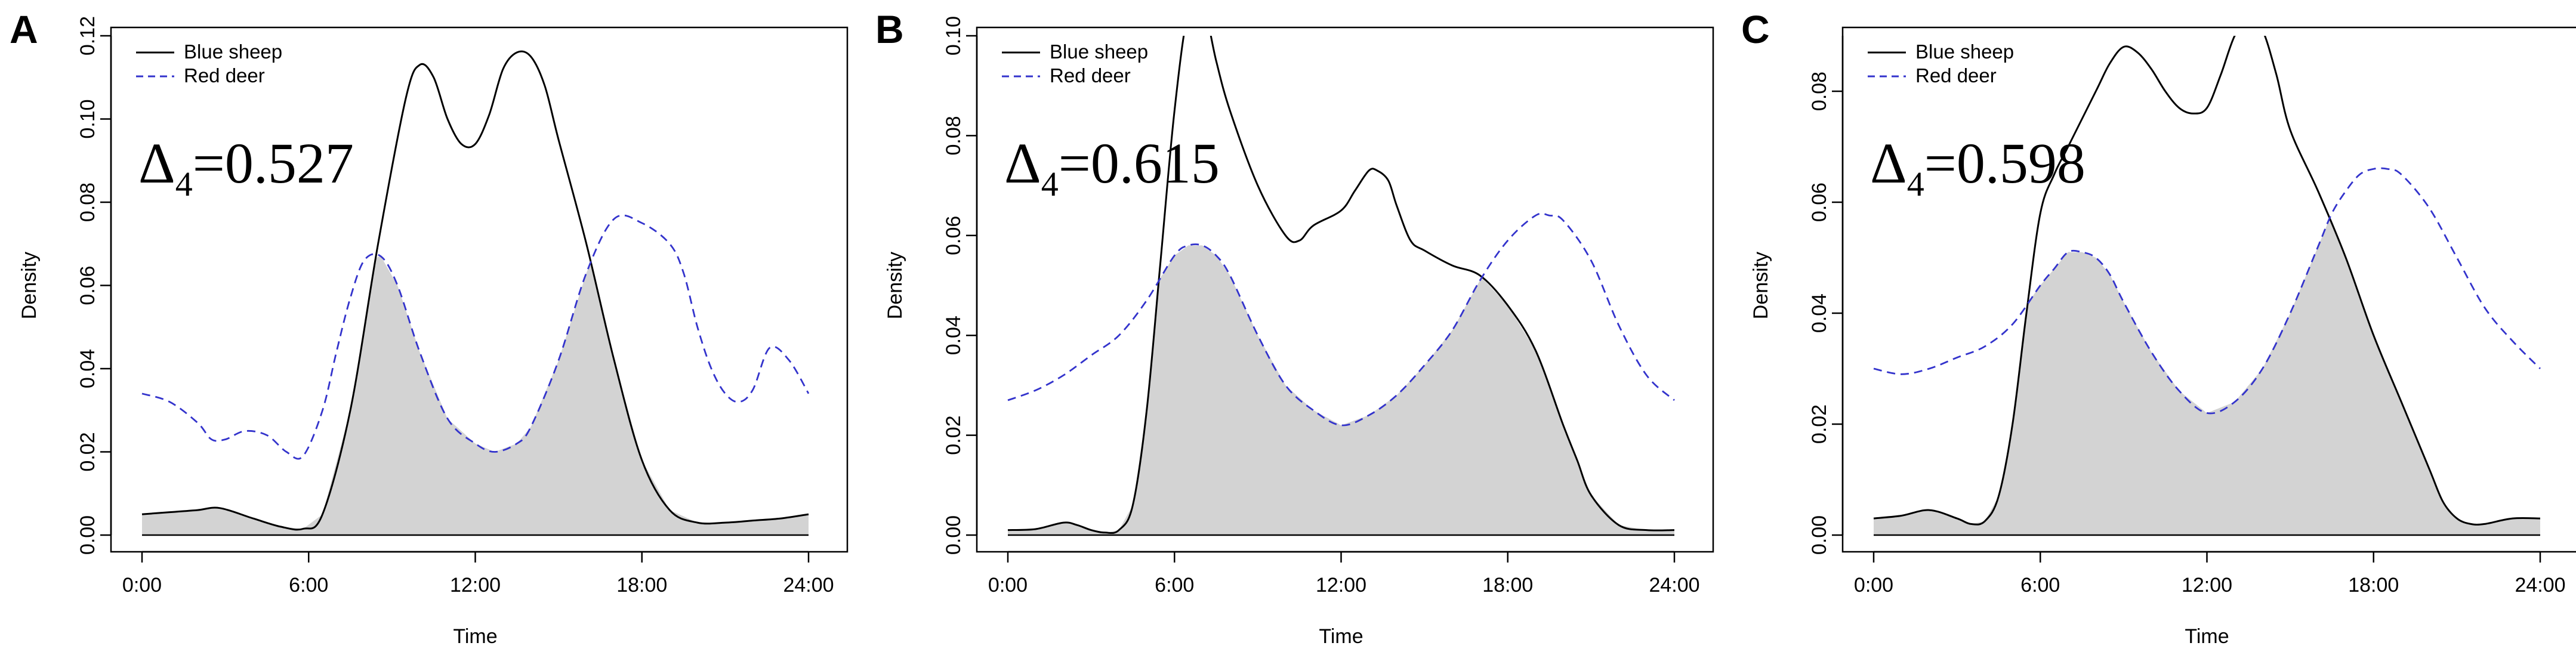 The width and height of the screenshot is (2576, 652). What do you see at coordinates (246, 167) in the screenshot?
I see `overlap-annotation: Δ4=0.527` at bounding box center [246, 167].